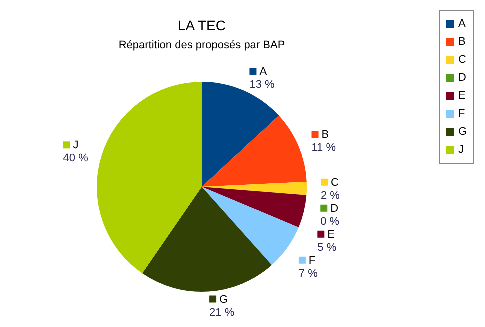  What do you see at coordinates (262, 85) in the screenshot?
I see `data-label: 13 %` at bounding box center [262, 85].